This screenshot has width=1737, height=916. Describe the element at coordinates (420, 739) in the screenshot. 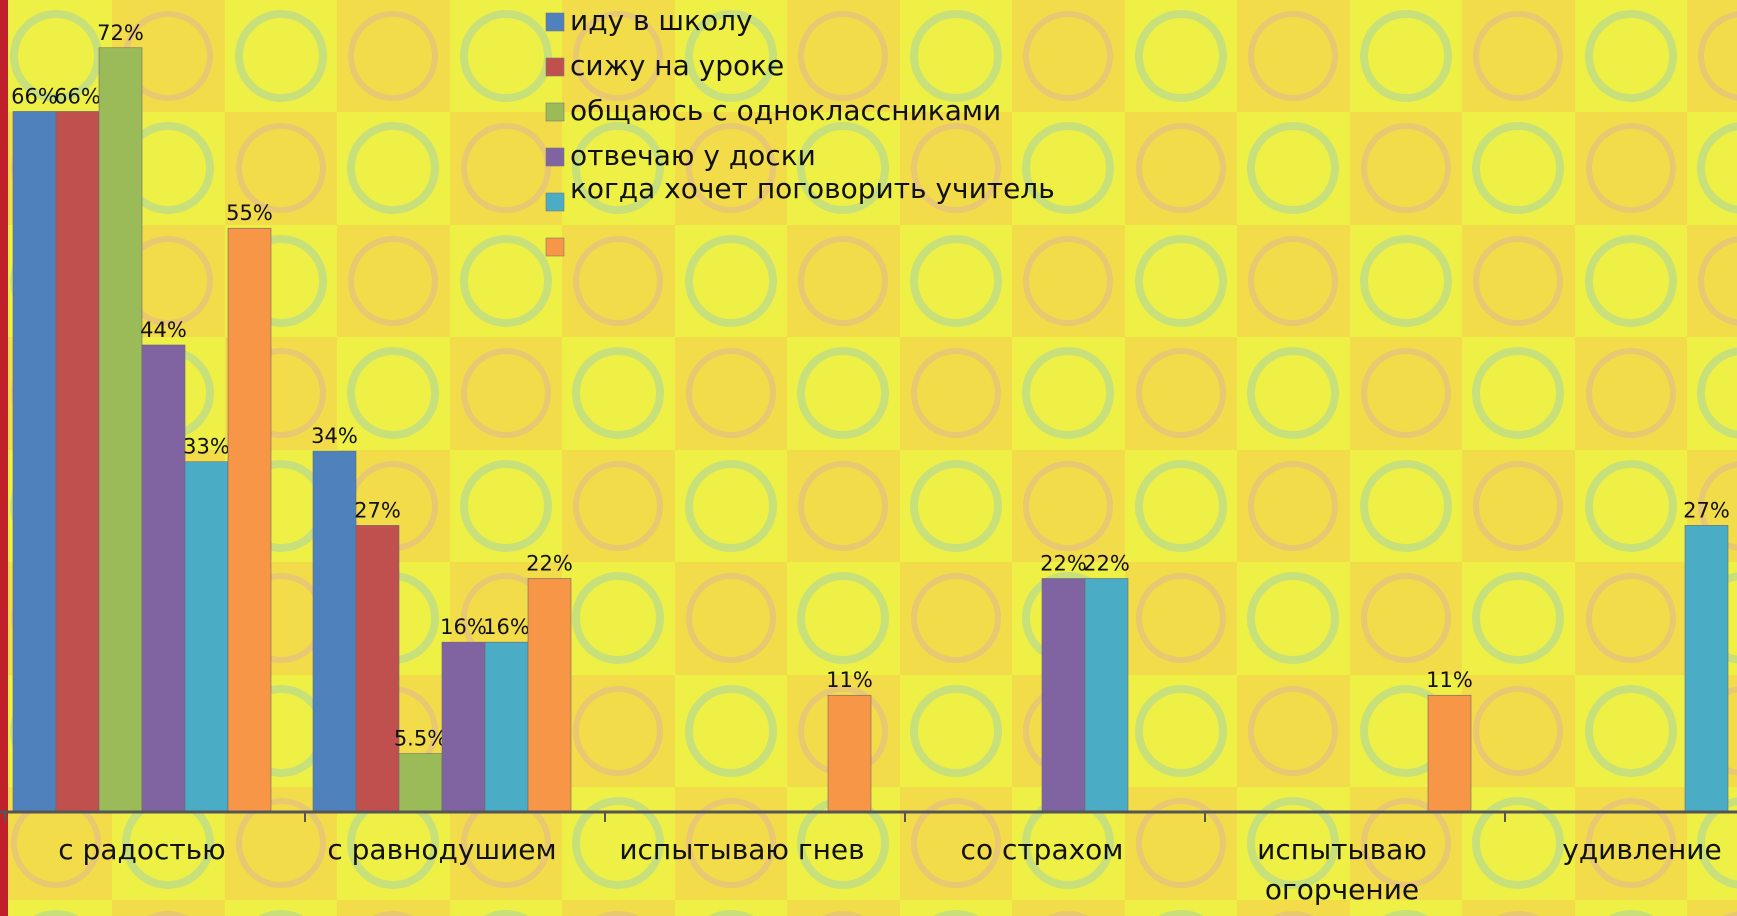

I see `data-label: 5.5%` at that location.